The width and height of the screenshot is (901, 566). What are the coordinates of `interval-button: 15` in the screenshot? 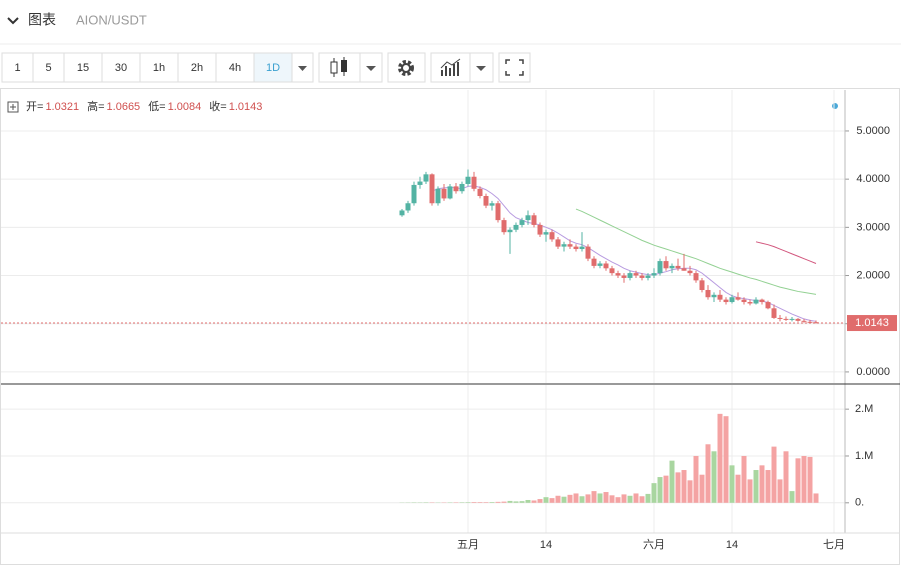 It's located at (83, 67).